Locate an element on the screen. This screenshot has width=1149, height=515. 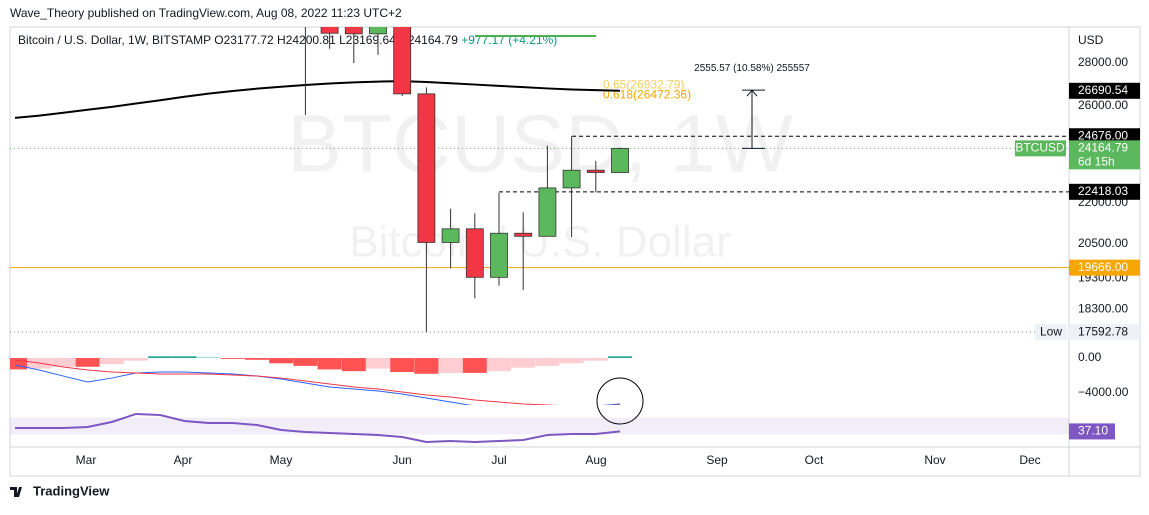
low-value: 17592.78 is located at coordinates (1103, 331).